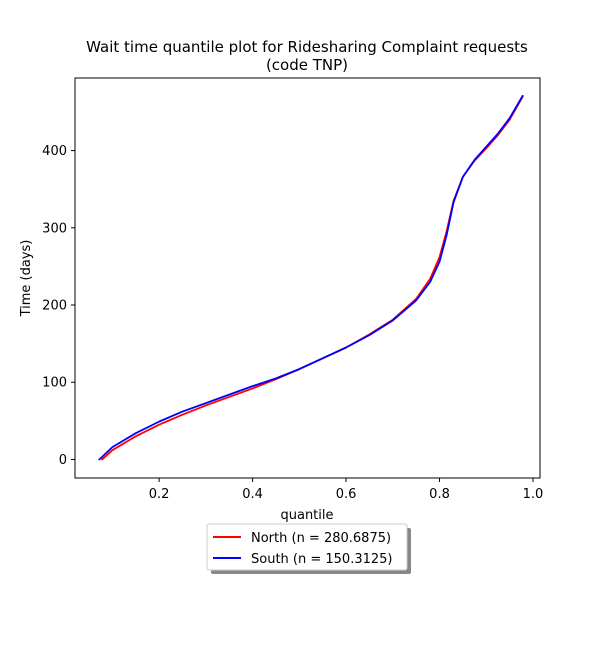  Describe the element at coordinates (439, 494) in the screenshot. I see `x-tick-label: 0.8` at that location.